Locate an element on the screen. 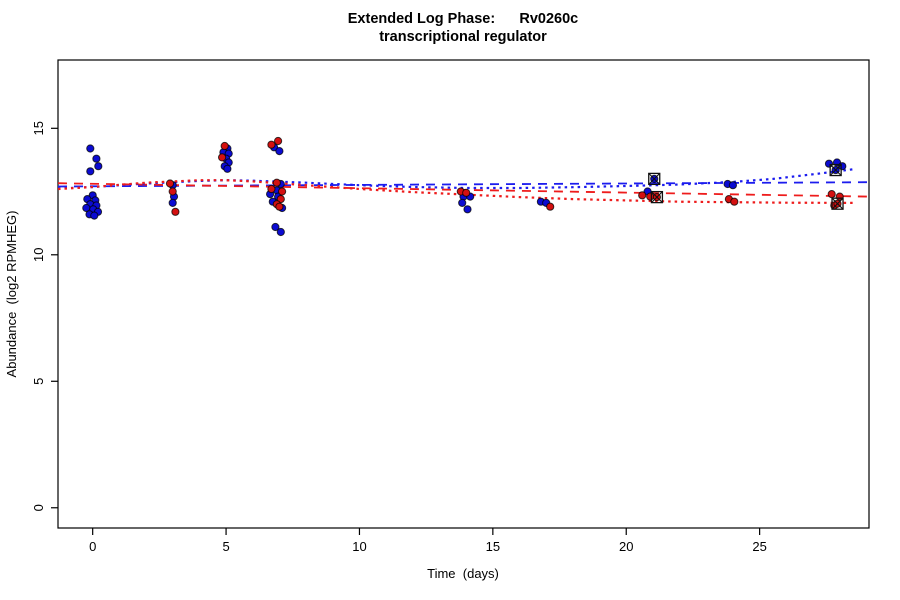 The image size is (900, 600). chart-title-line1: Extended Log Phase: Rv0260c is located at coordinates (463, 19).